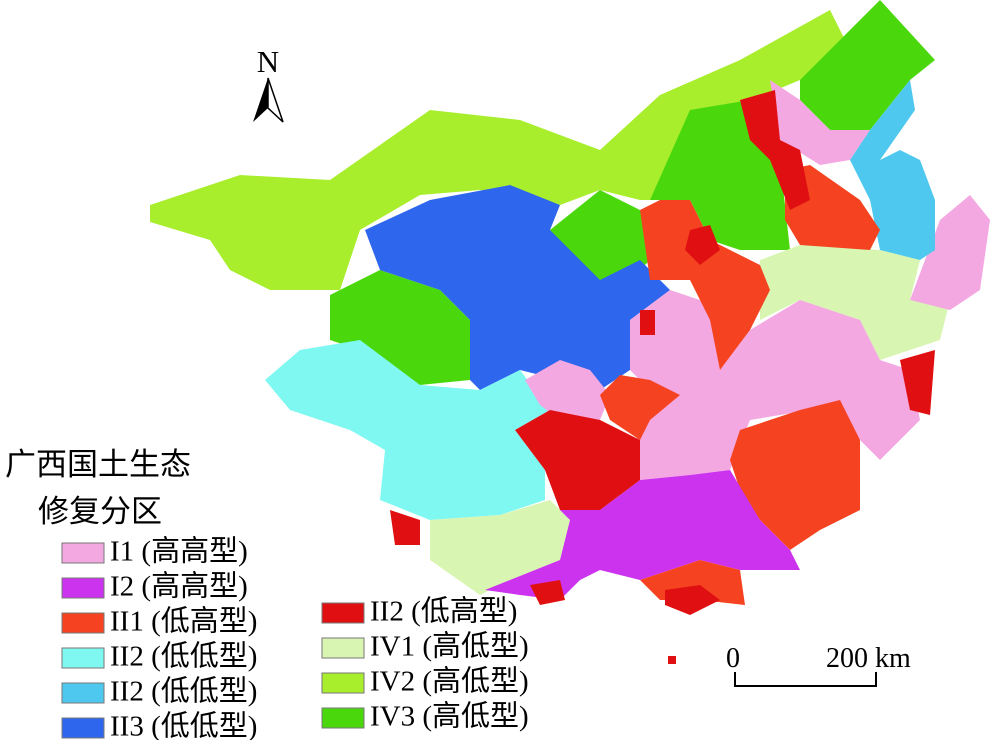  What do you see at coordinates (449, 646) in the screenshot?
I see `legend-label: IV1 (高低型)` at bounding box center [449, 646].